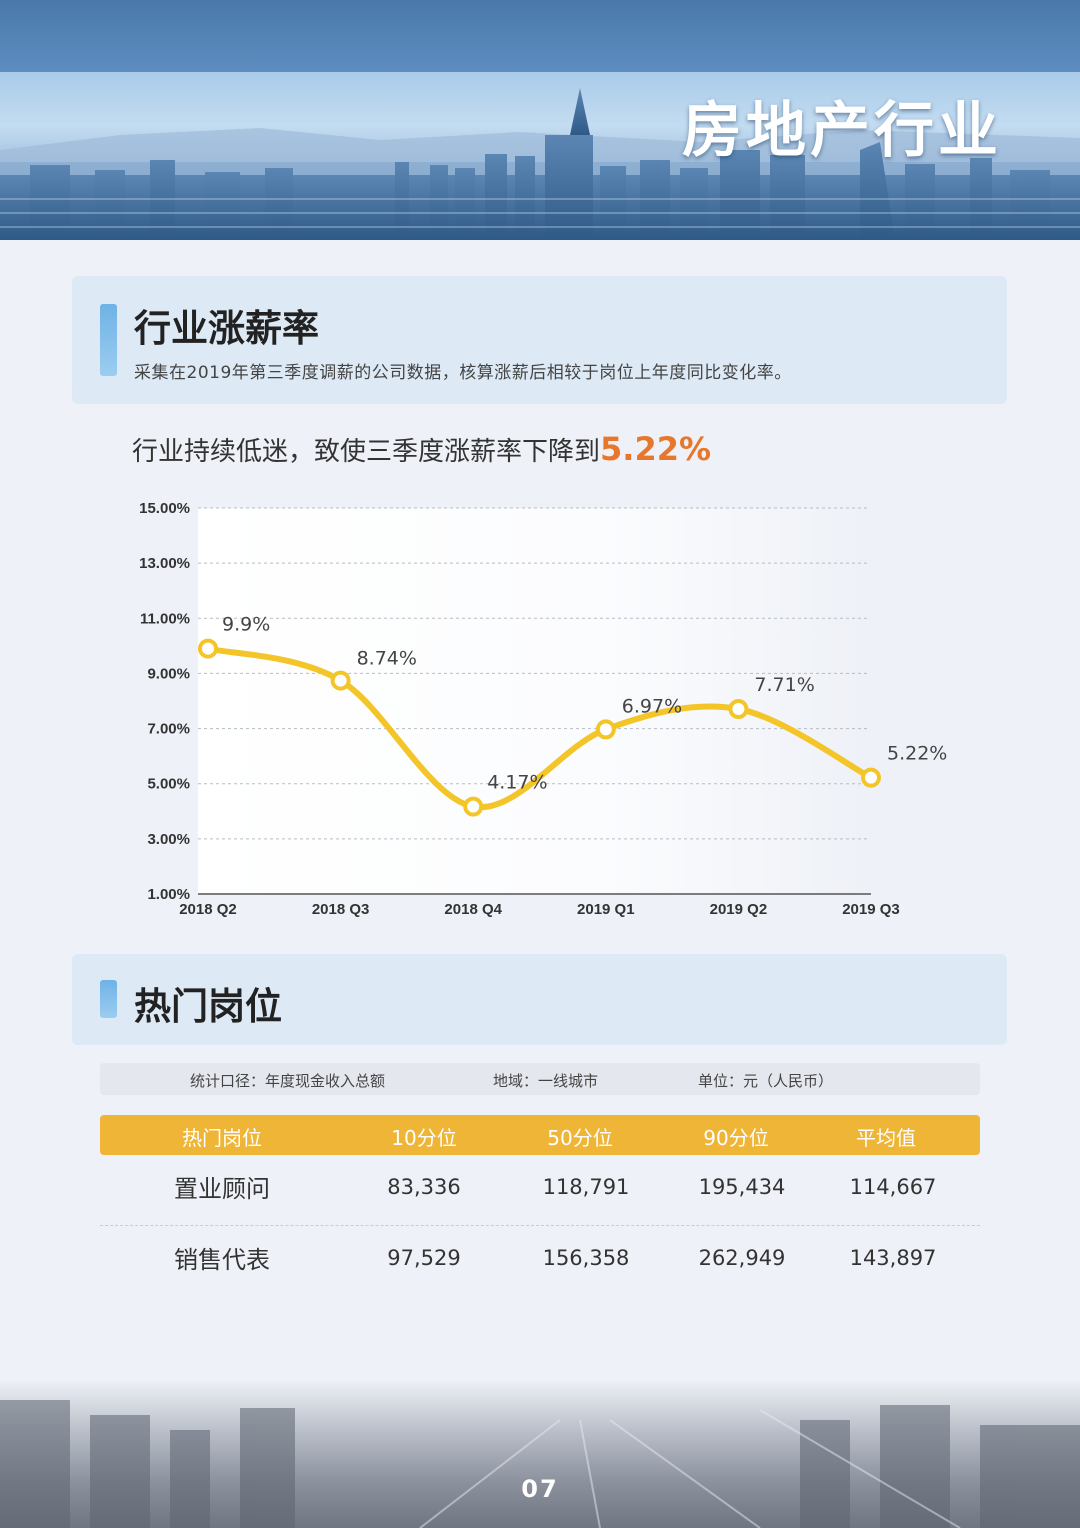 This screenshot has width=1080, height=1528. Describe the element at coordinates (742, 1187) in the screenshot. I see `cell-p90: 195,434` at that location.